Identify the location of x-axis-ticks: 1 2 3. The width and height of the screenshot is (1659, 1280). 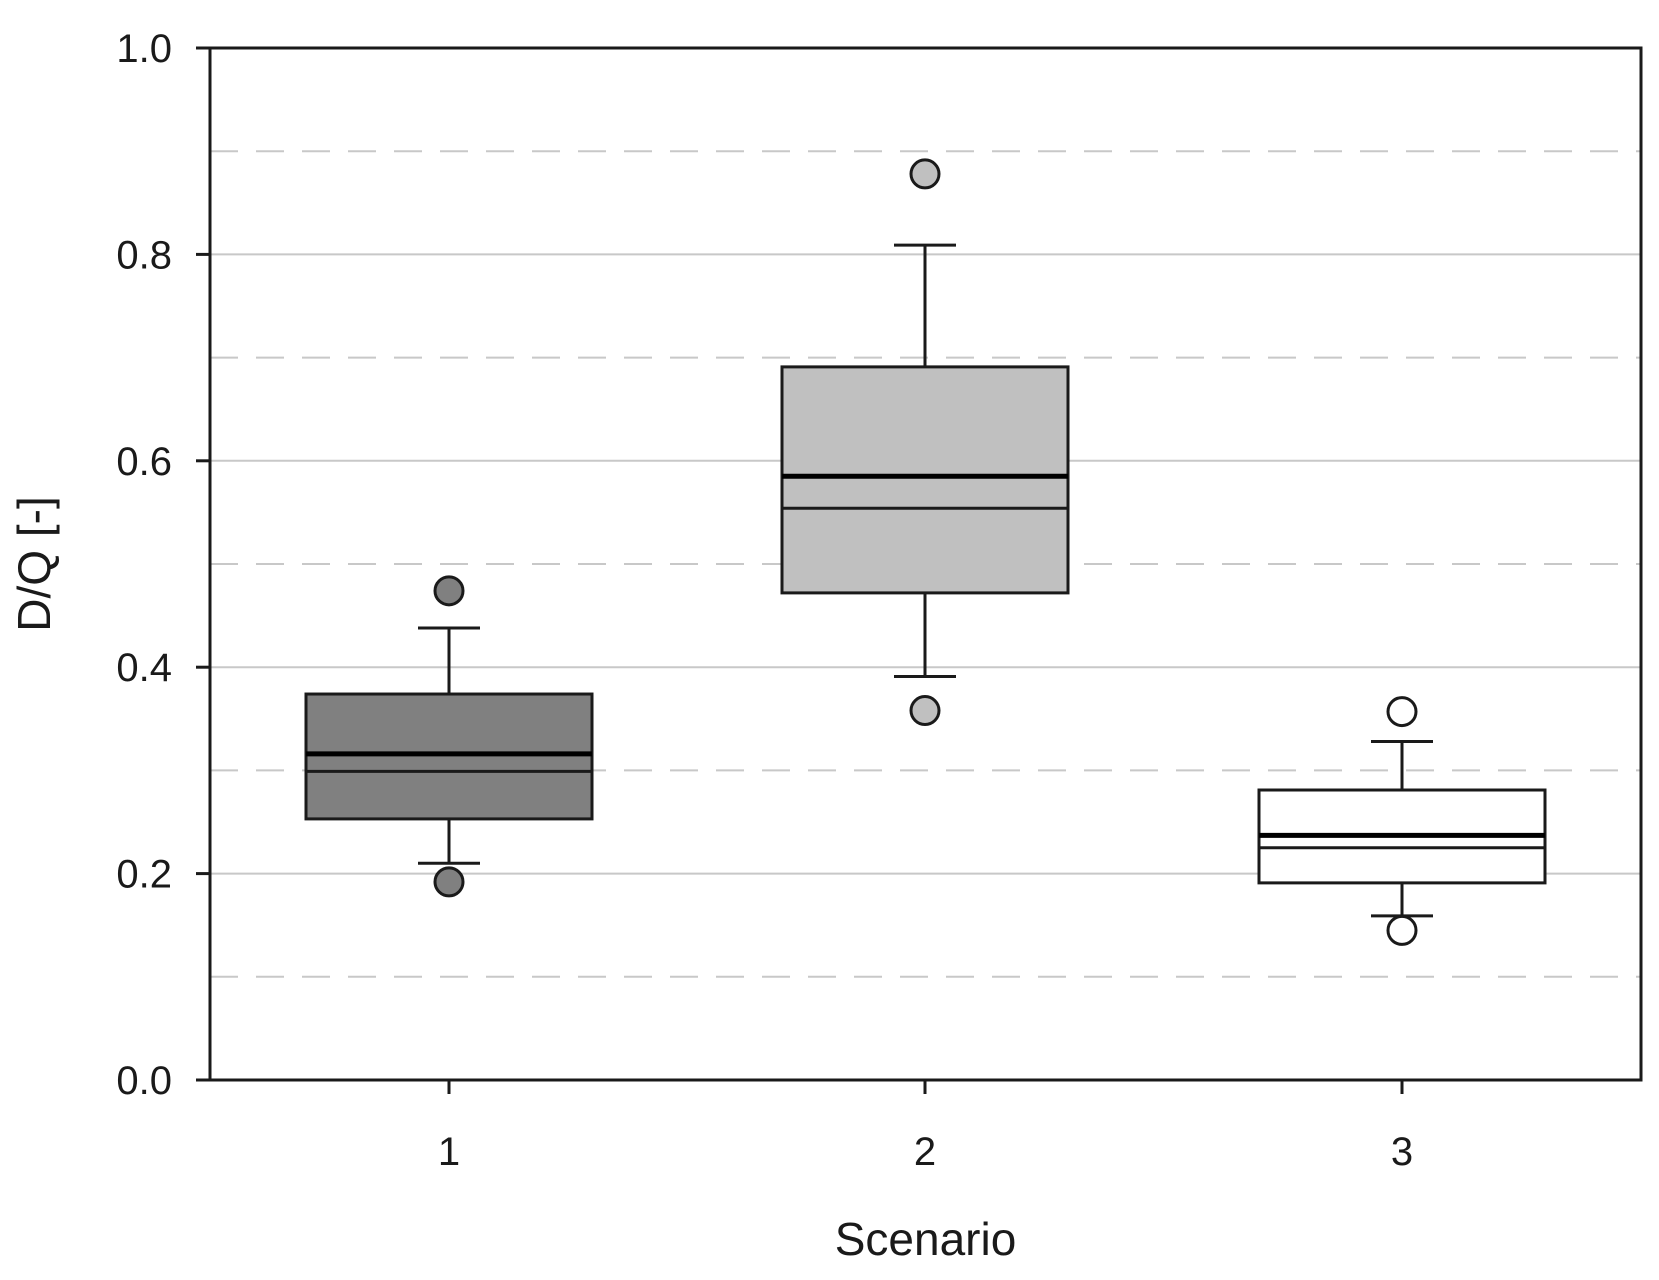
(925, 1127).